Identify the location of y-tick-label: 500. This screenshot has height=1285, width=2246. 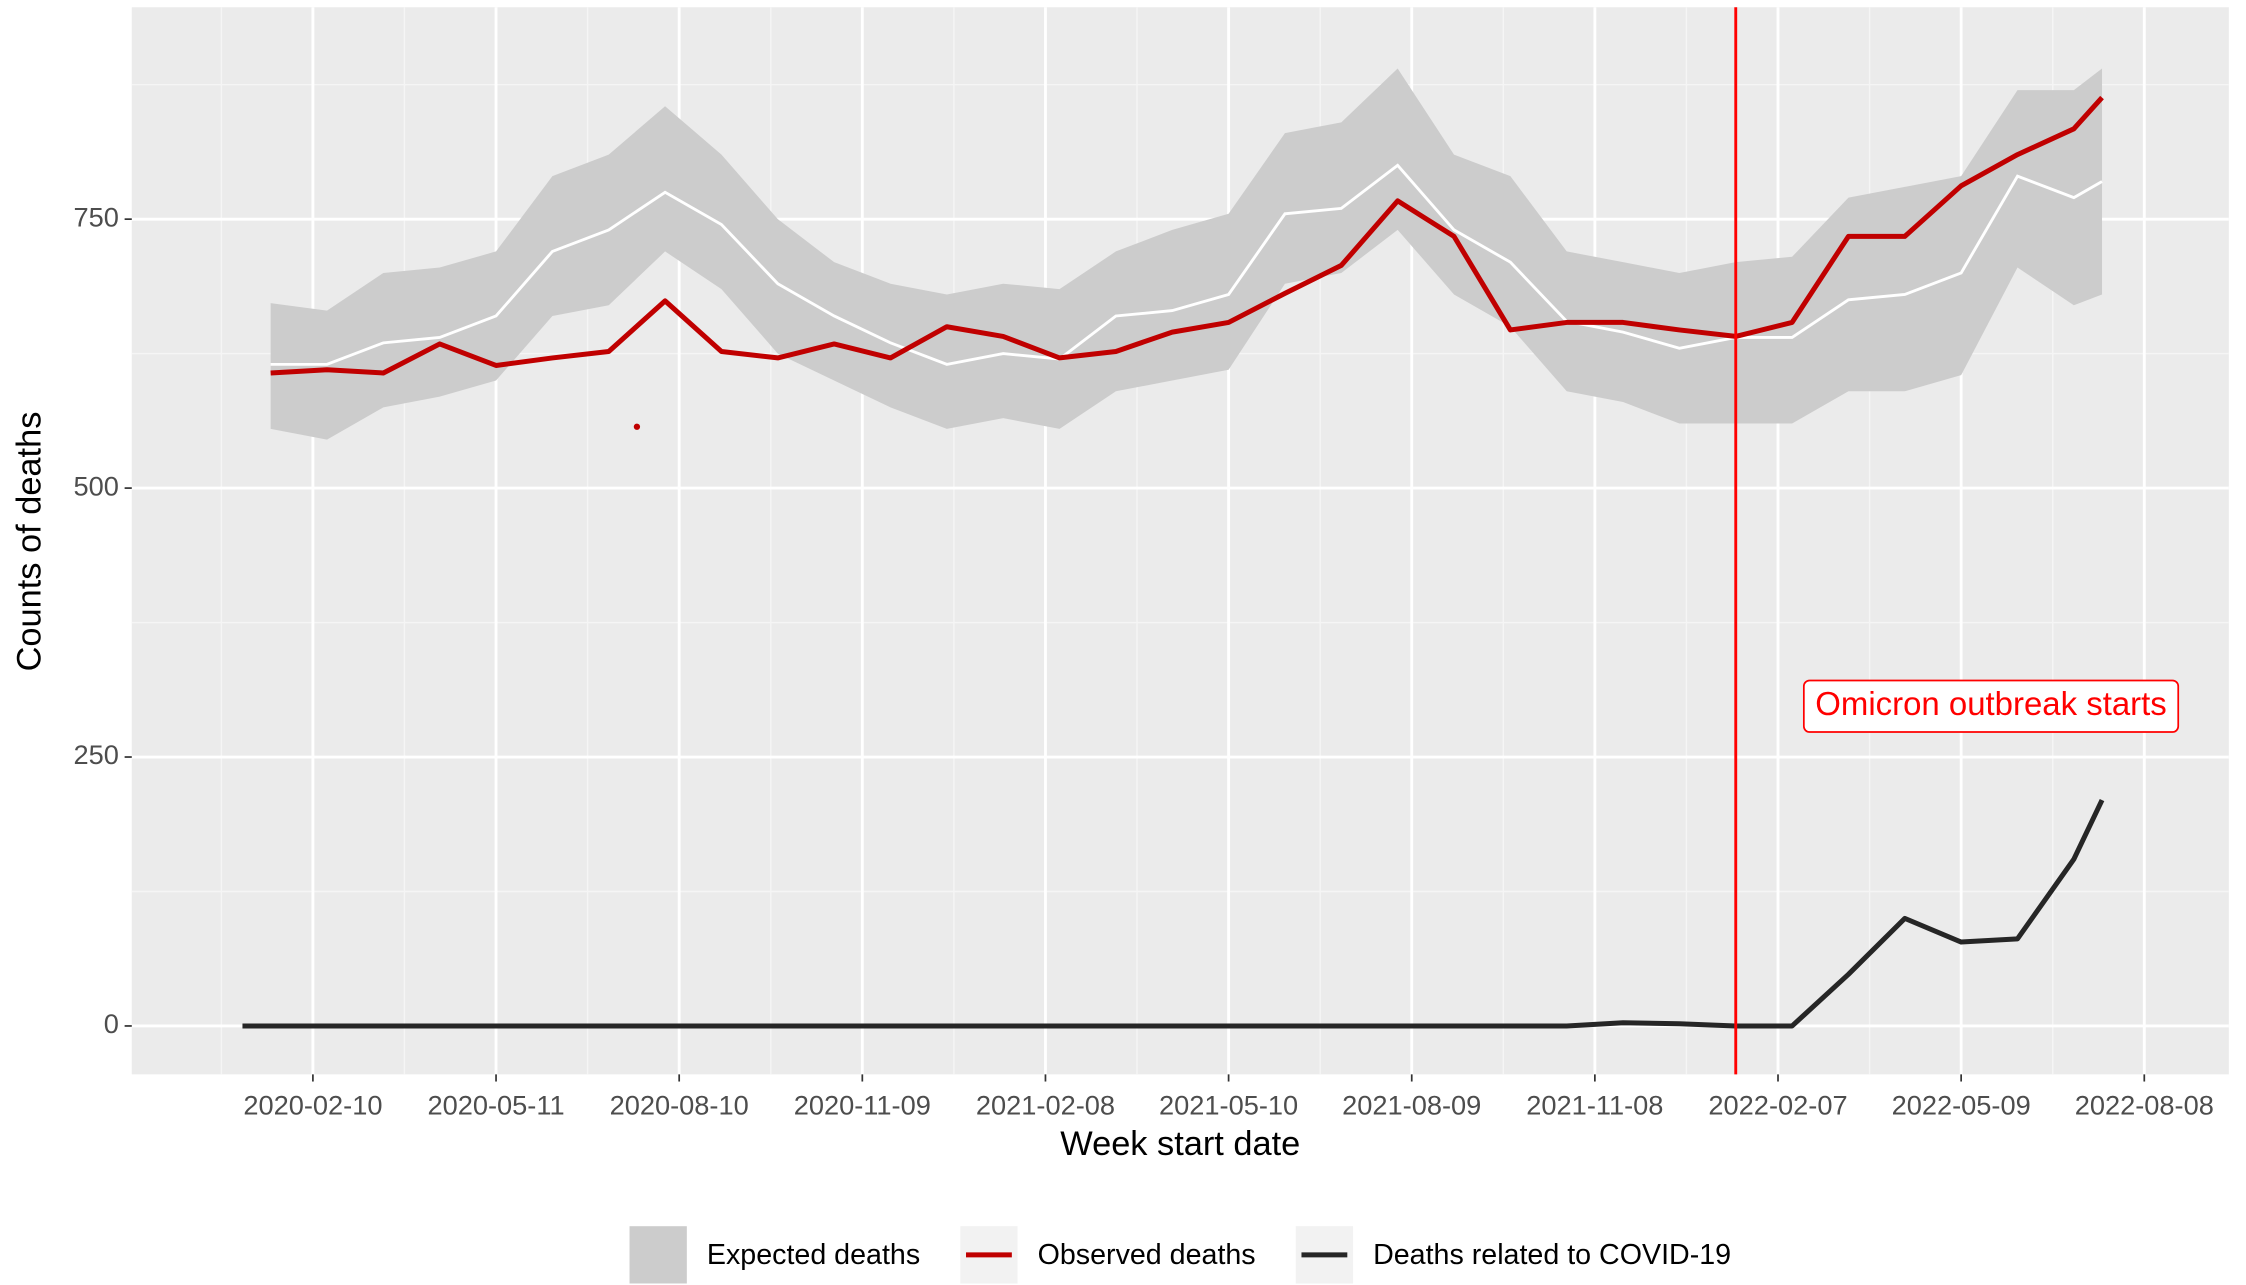
(95, 485).